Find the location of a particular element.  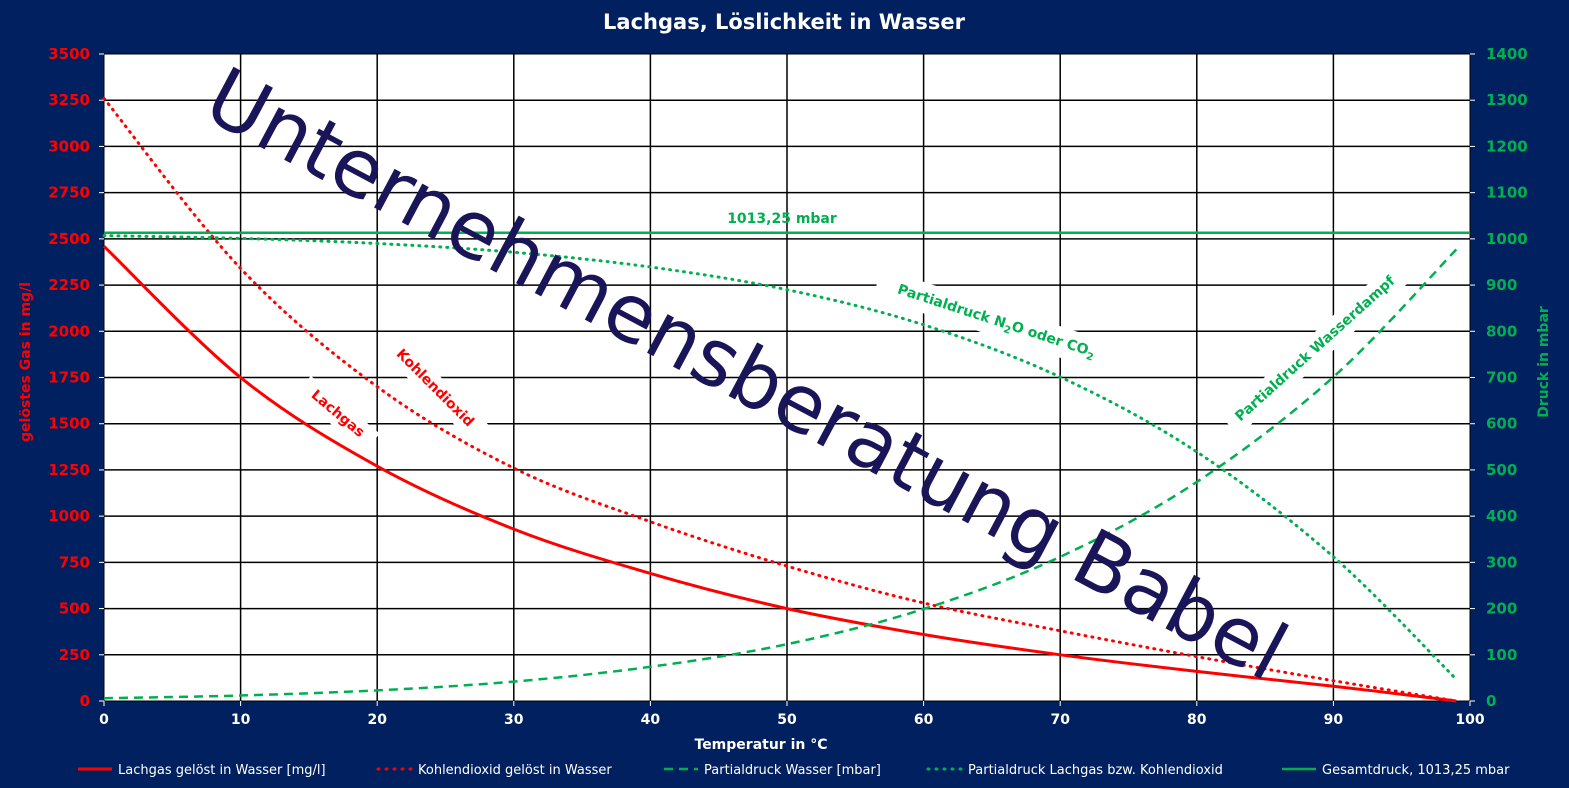

x-tick-label: 80 is located at coordinates (1197, 720).